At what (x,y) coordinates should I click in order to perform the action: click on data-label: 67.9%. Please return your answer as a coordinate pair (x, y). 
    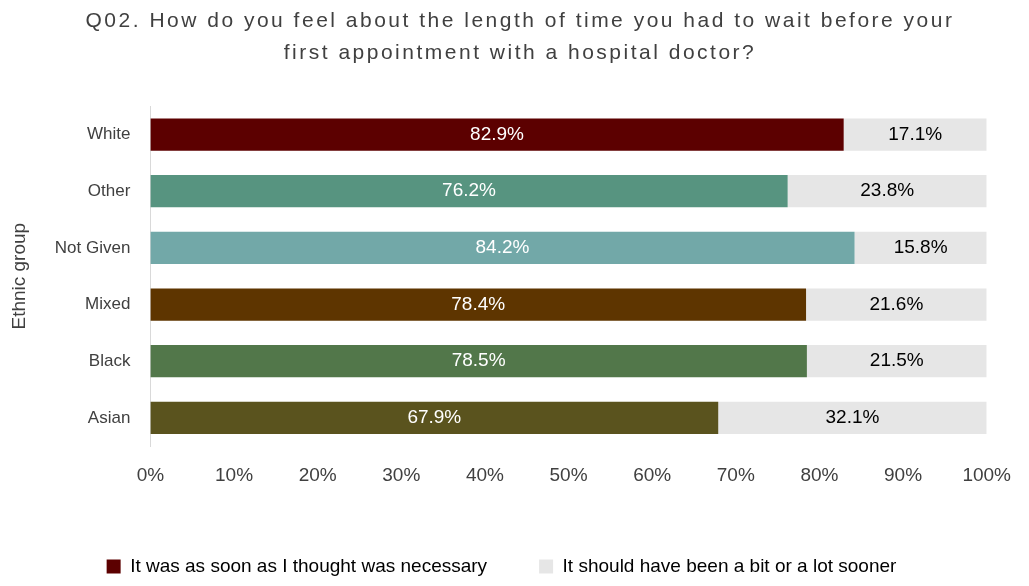
    Looking at the image, I should click on (434, 417).